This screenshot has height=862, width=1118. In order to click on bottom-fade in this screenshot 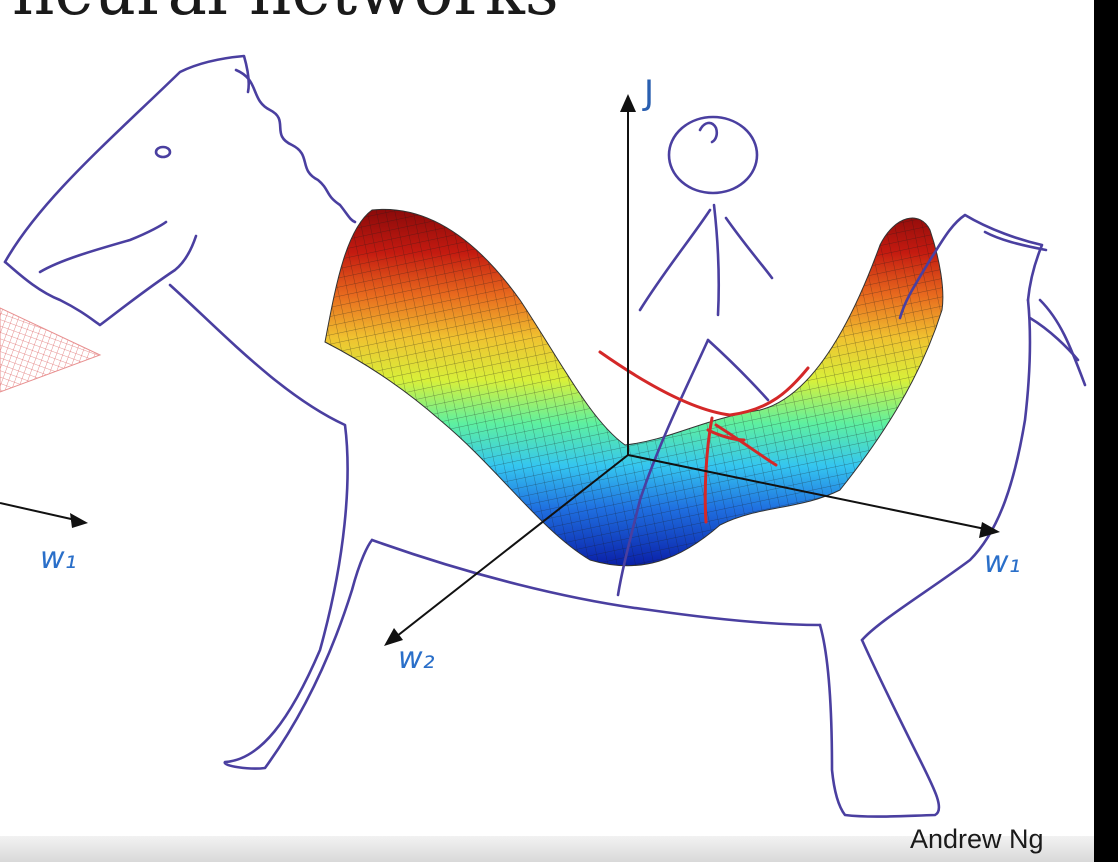, I will do `click(547, 849)`.